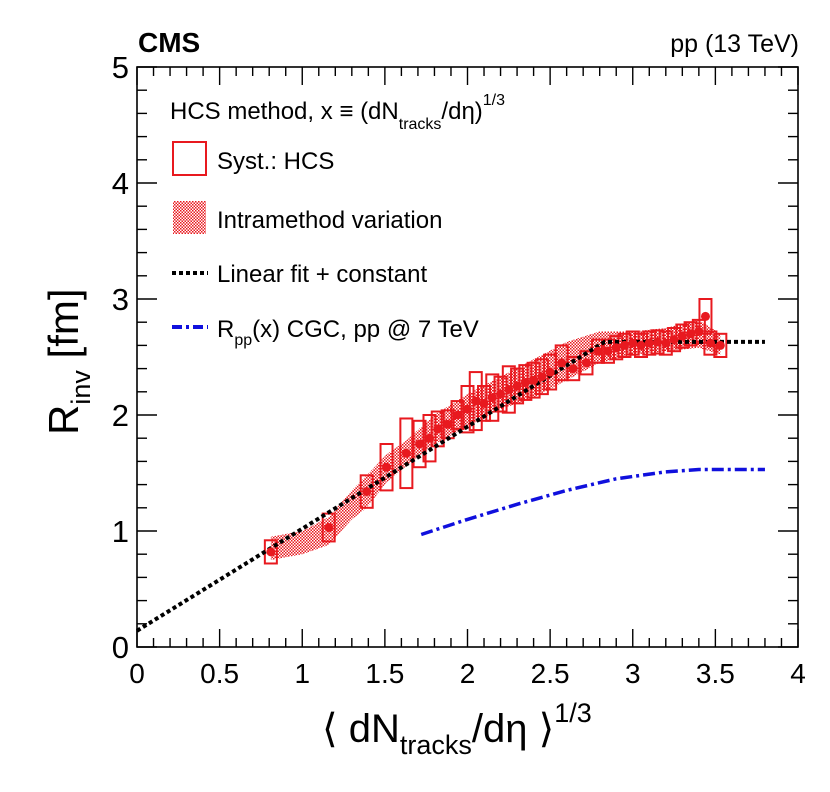 The height and width of the screenshot is (792, 830). Describe the element at coordinates (734, 44) in the screenshot. I see `energy-label: pp (13 TeV)` at that location.